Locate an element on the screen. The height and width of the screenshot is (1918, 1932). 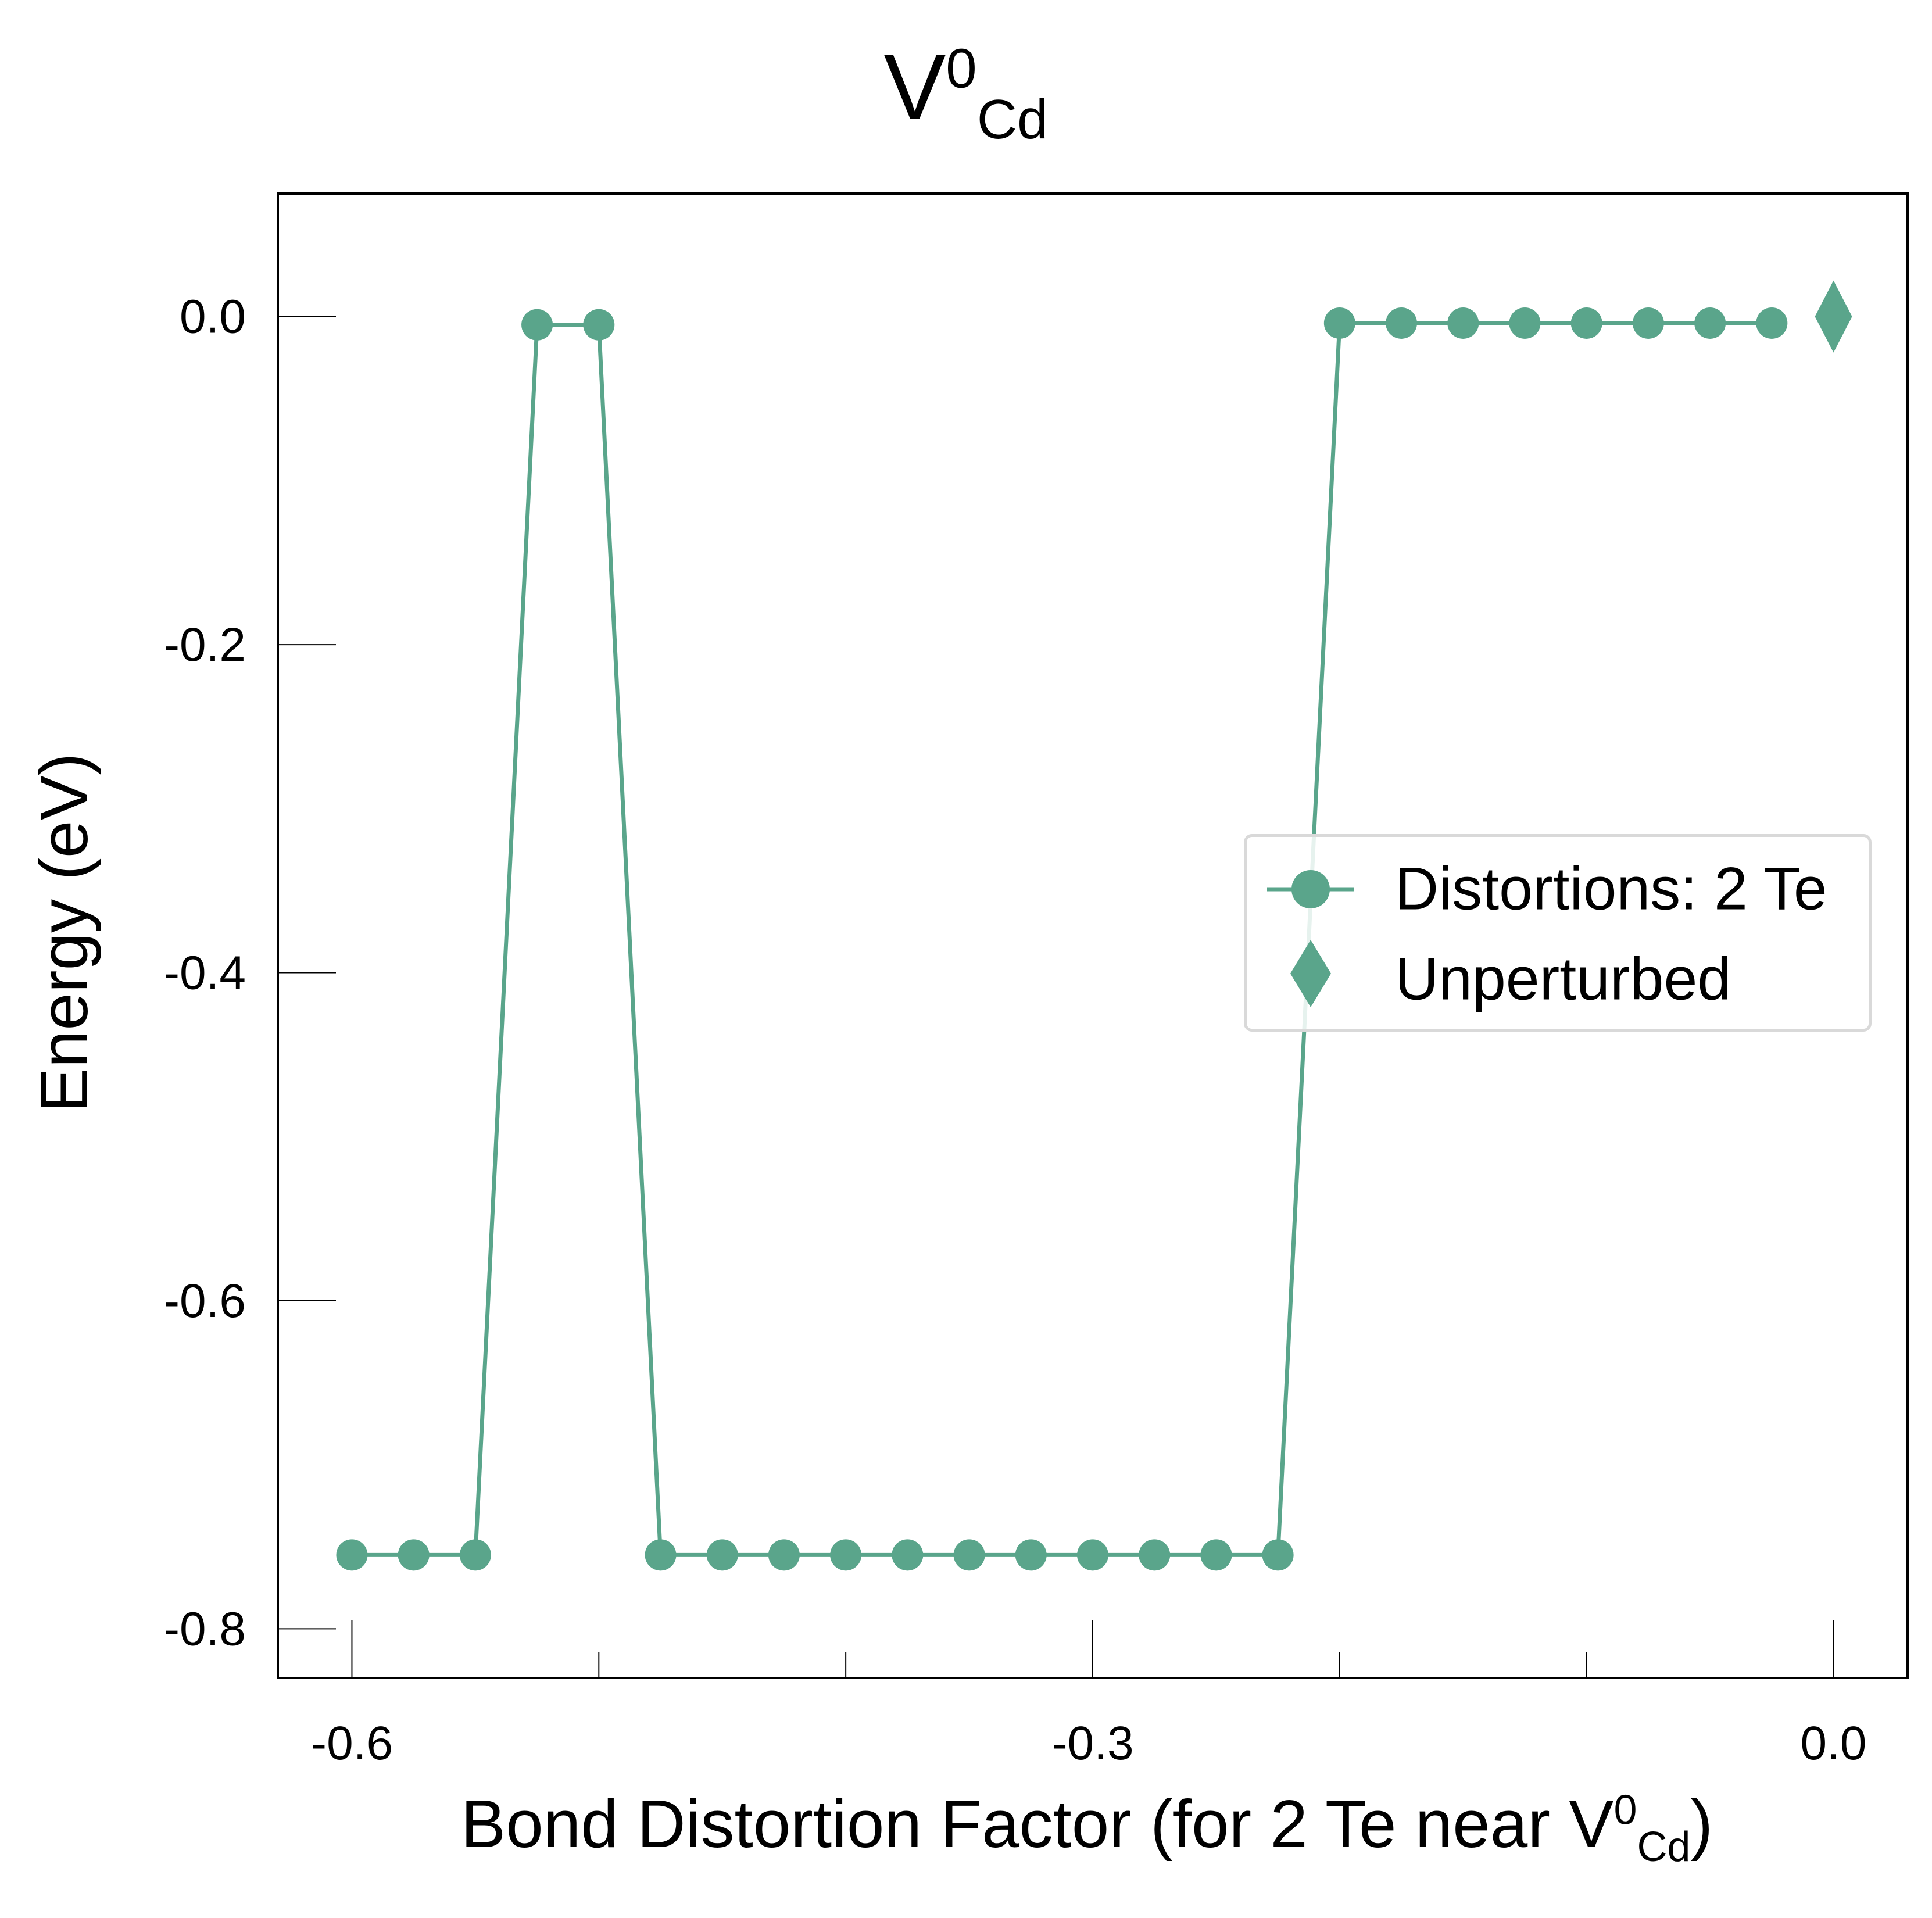
x-tick-label: -0.6 is located at coordinates (352, 1743).